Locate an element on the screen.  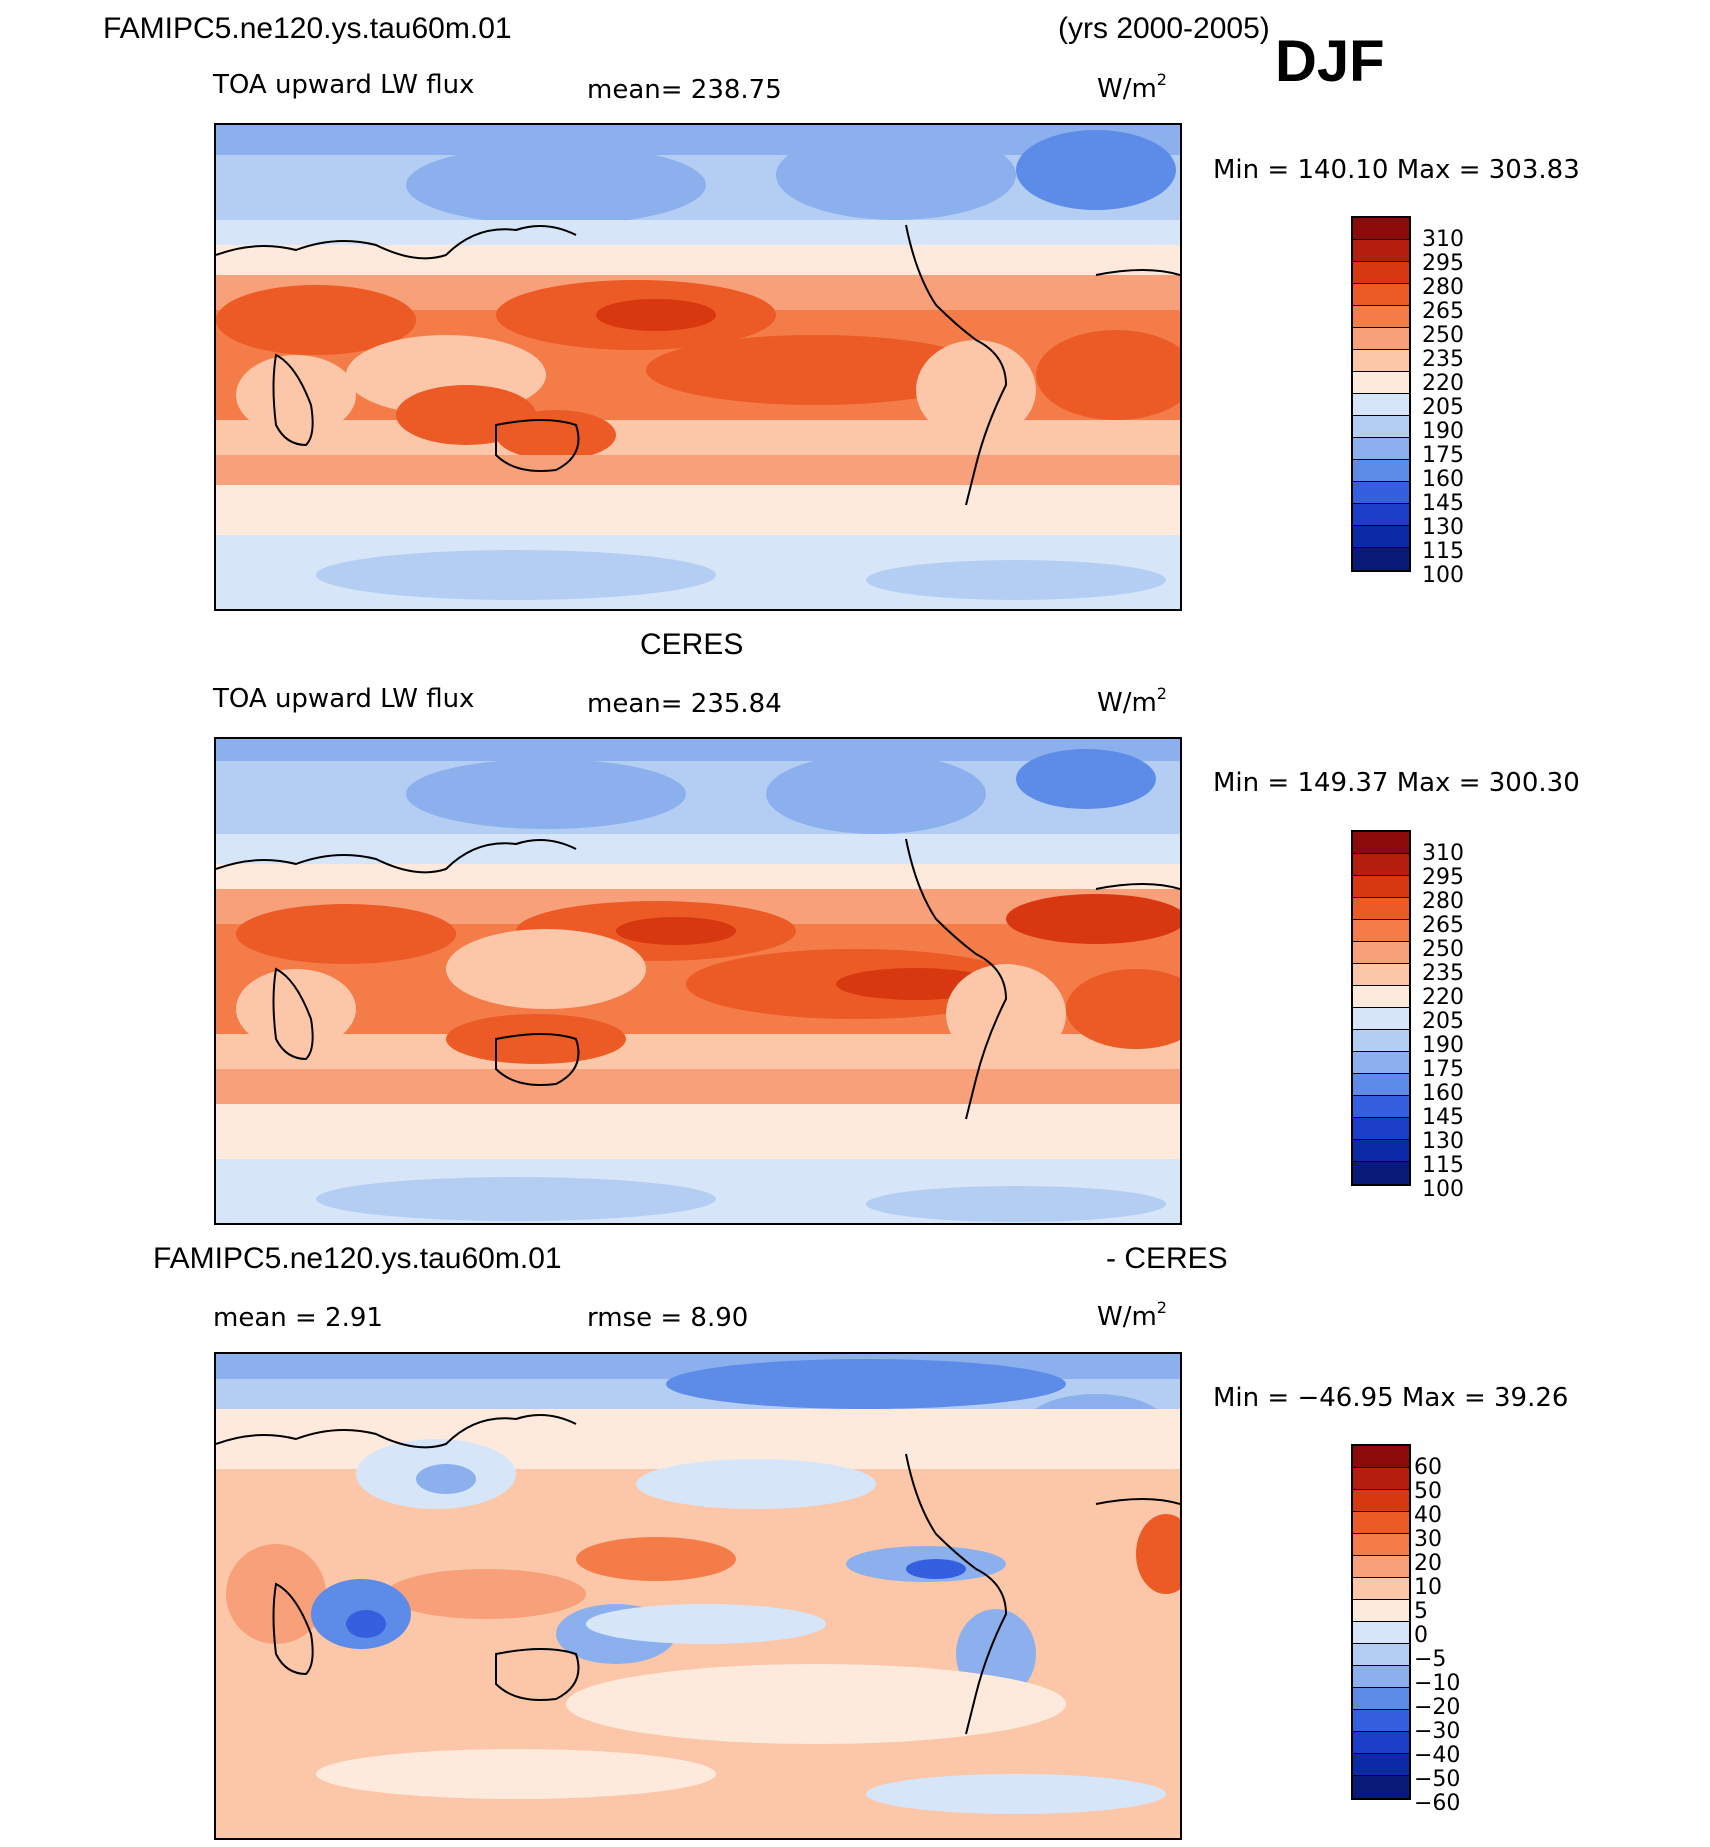
panel3-rmse: rmse = 8.90 is located at coordinates (668, 1318).